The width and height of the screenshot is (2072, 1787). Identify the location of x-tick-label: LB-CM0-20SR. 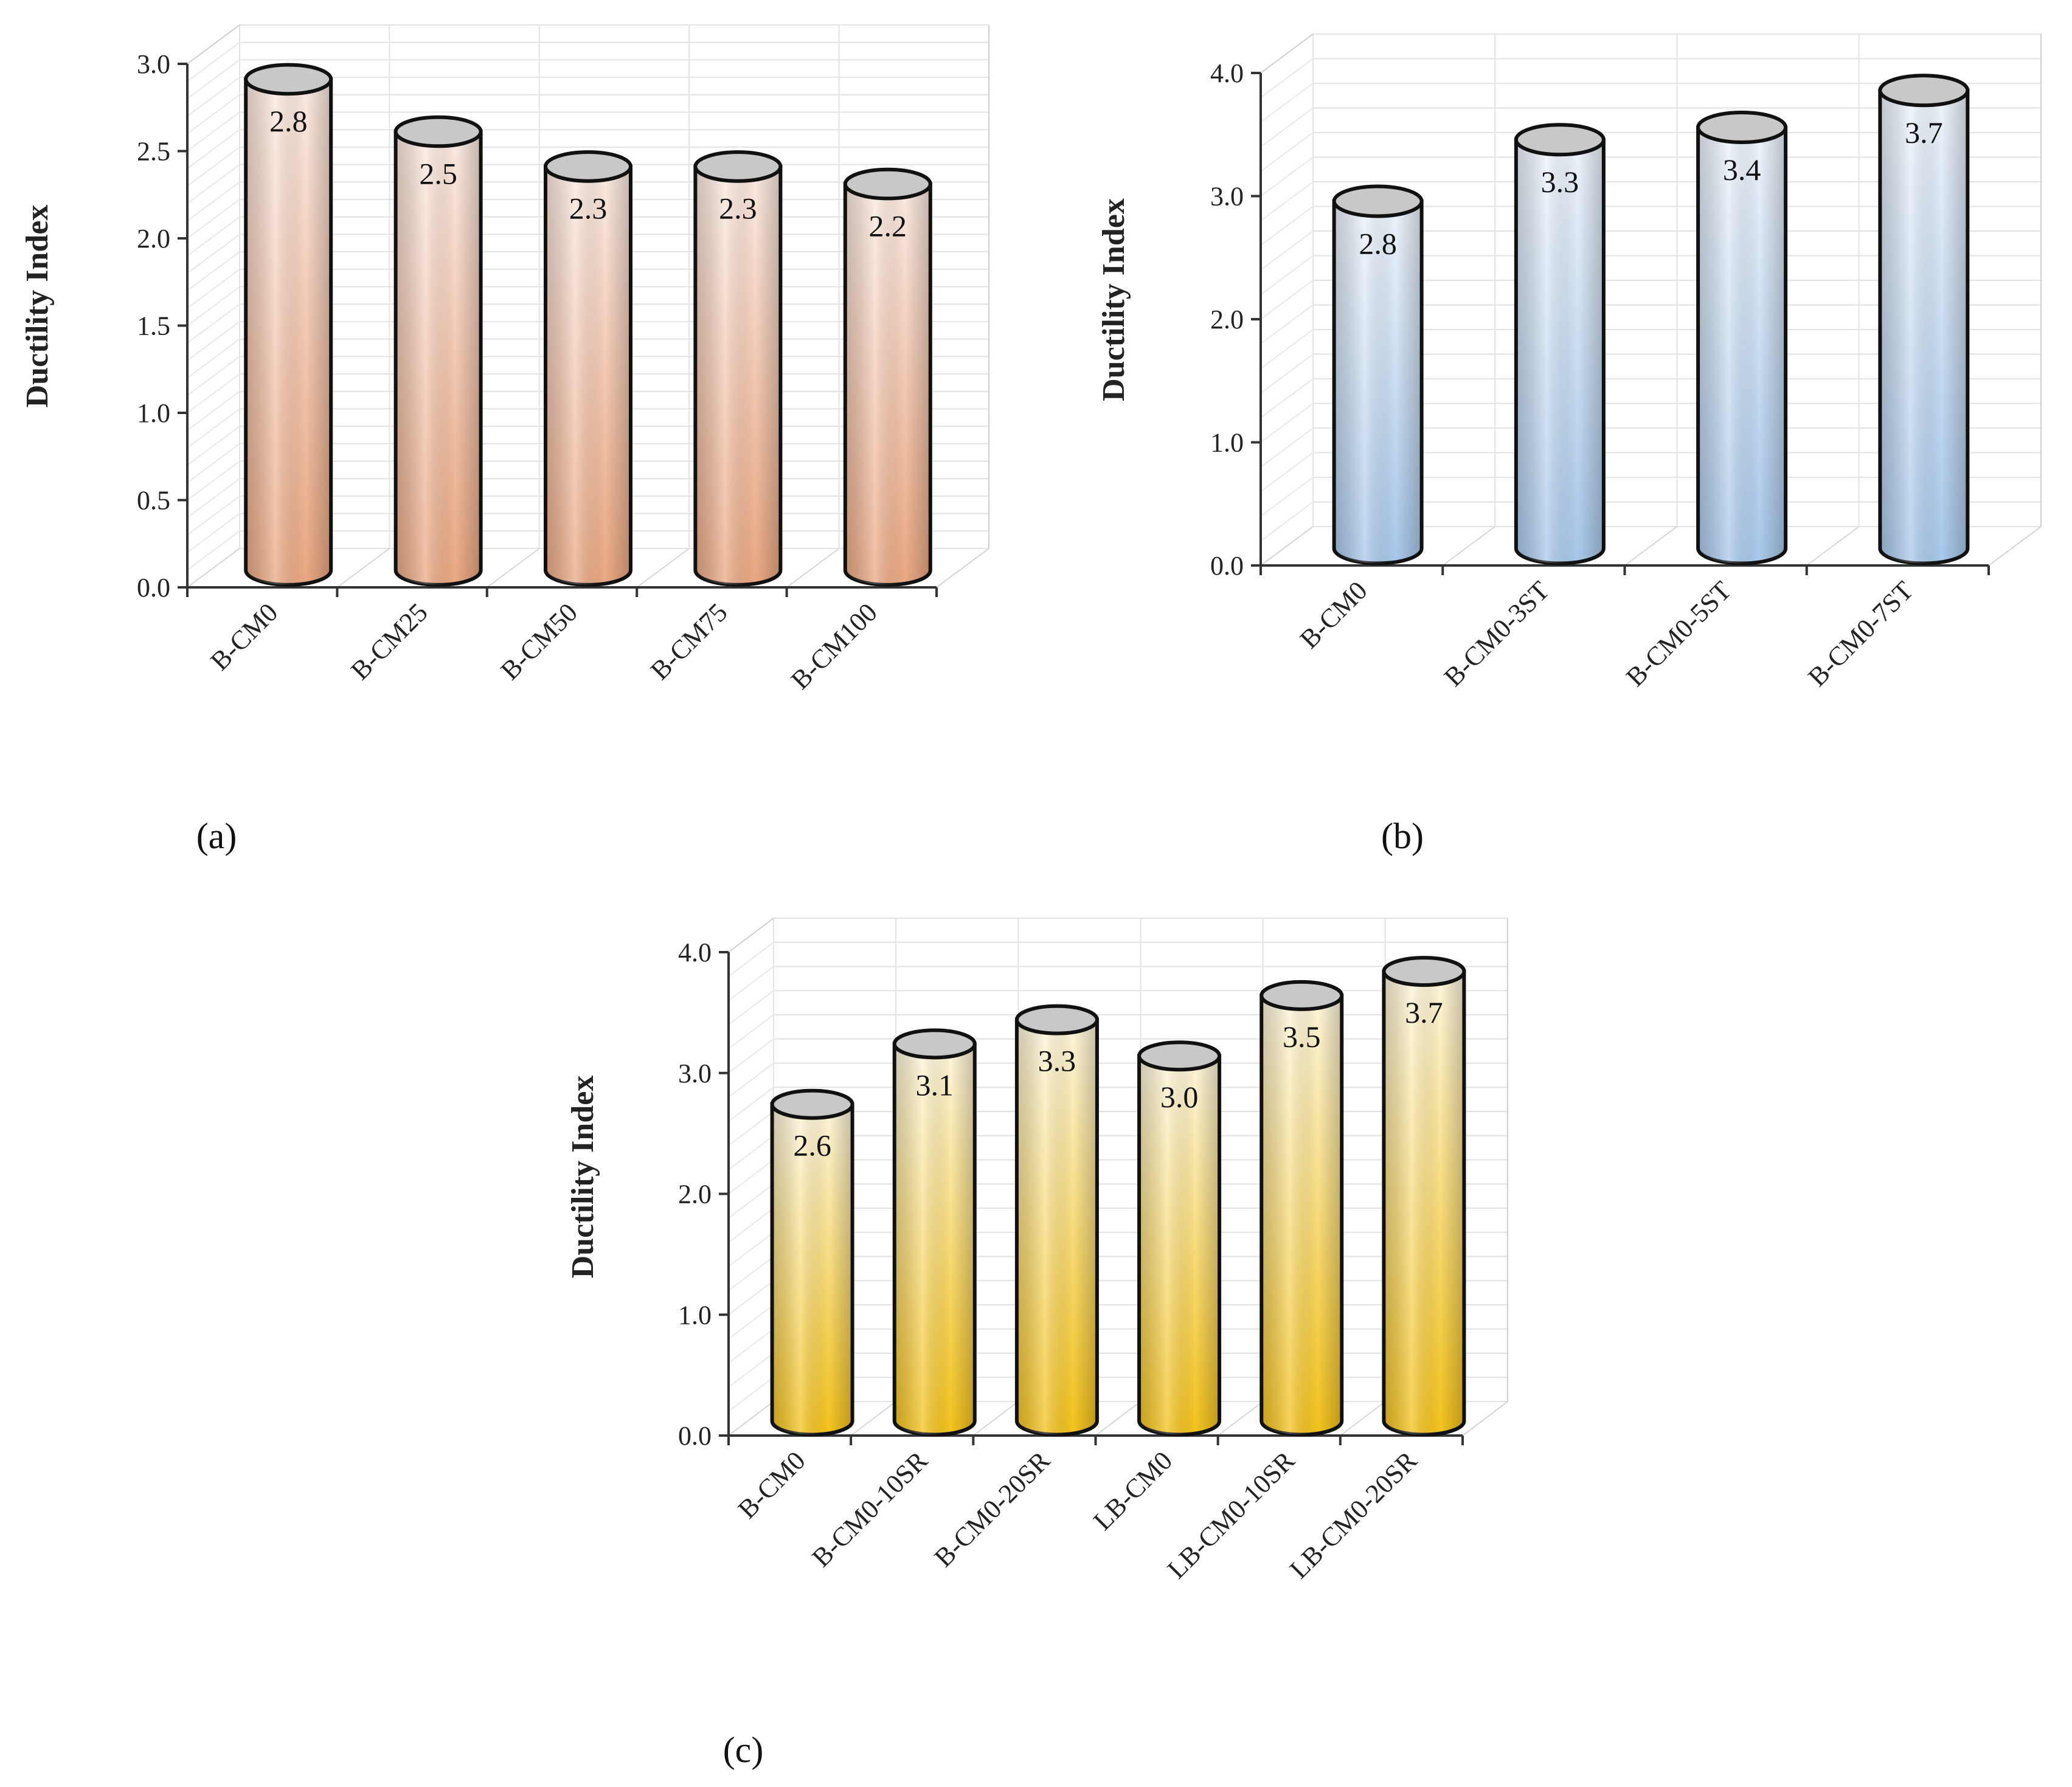
(1353, 1515).